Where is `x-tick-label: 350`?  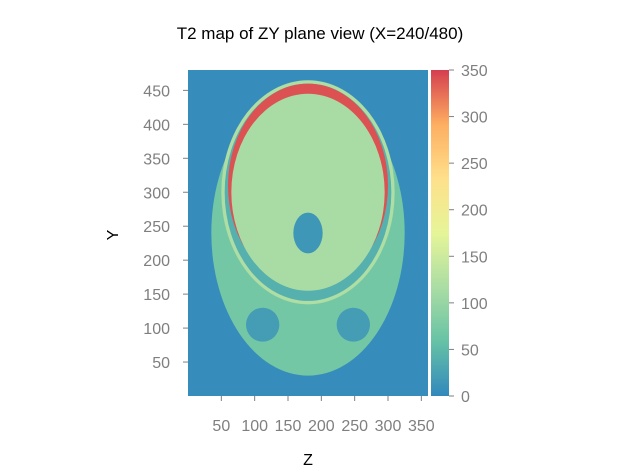
x-tick-label: 350 is located at coordinates (421, 426).